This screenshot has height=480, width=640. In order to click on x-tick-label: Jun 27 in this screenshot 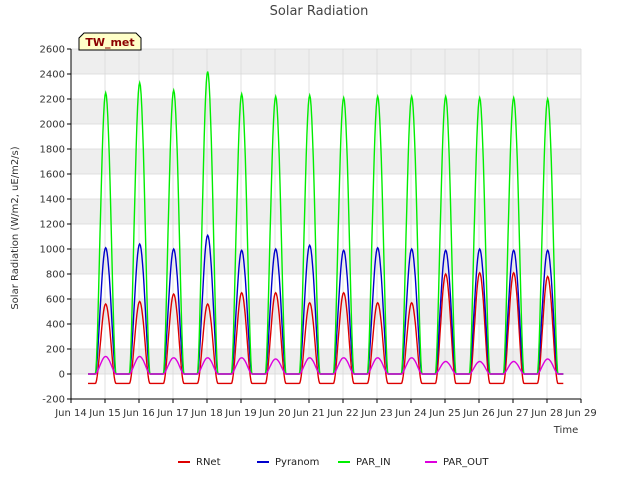, I will do `click(512, 413)`.